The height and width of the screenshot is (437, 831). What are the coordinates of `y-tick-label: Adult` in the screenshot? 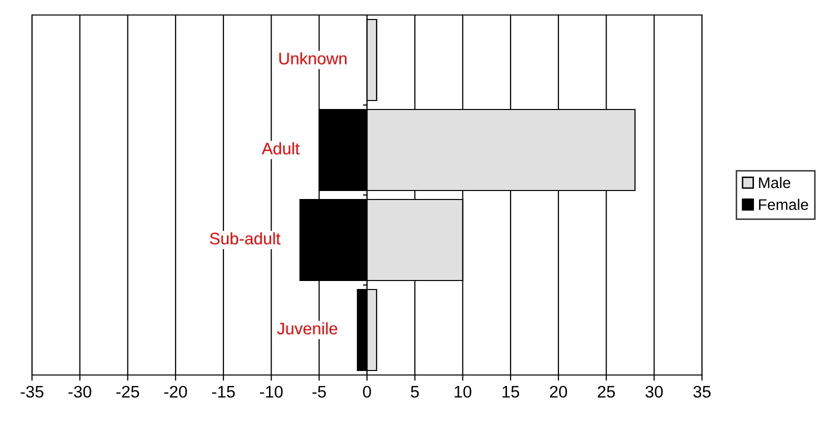 It's located at (281, 148).